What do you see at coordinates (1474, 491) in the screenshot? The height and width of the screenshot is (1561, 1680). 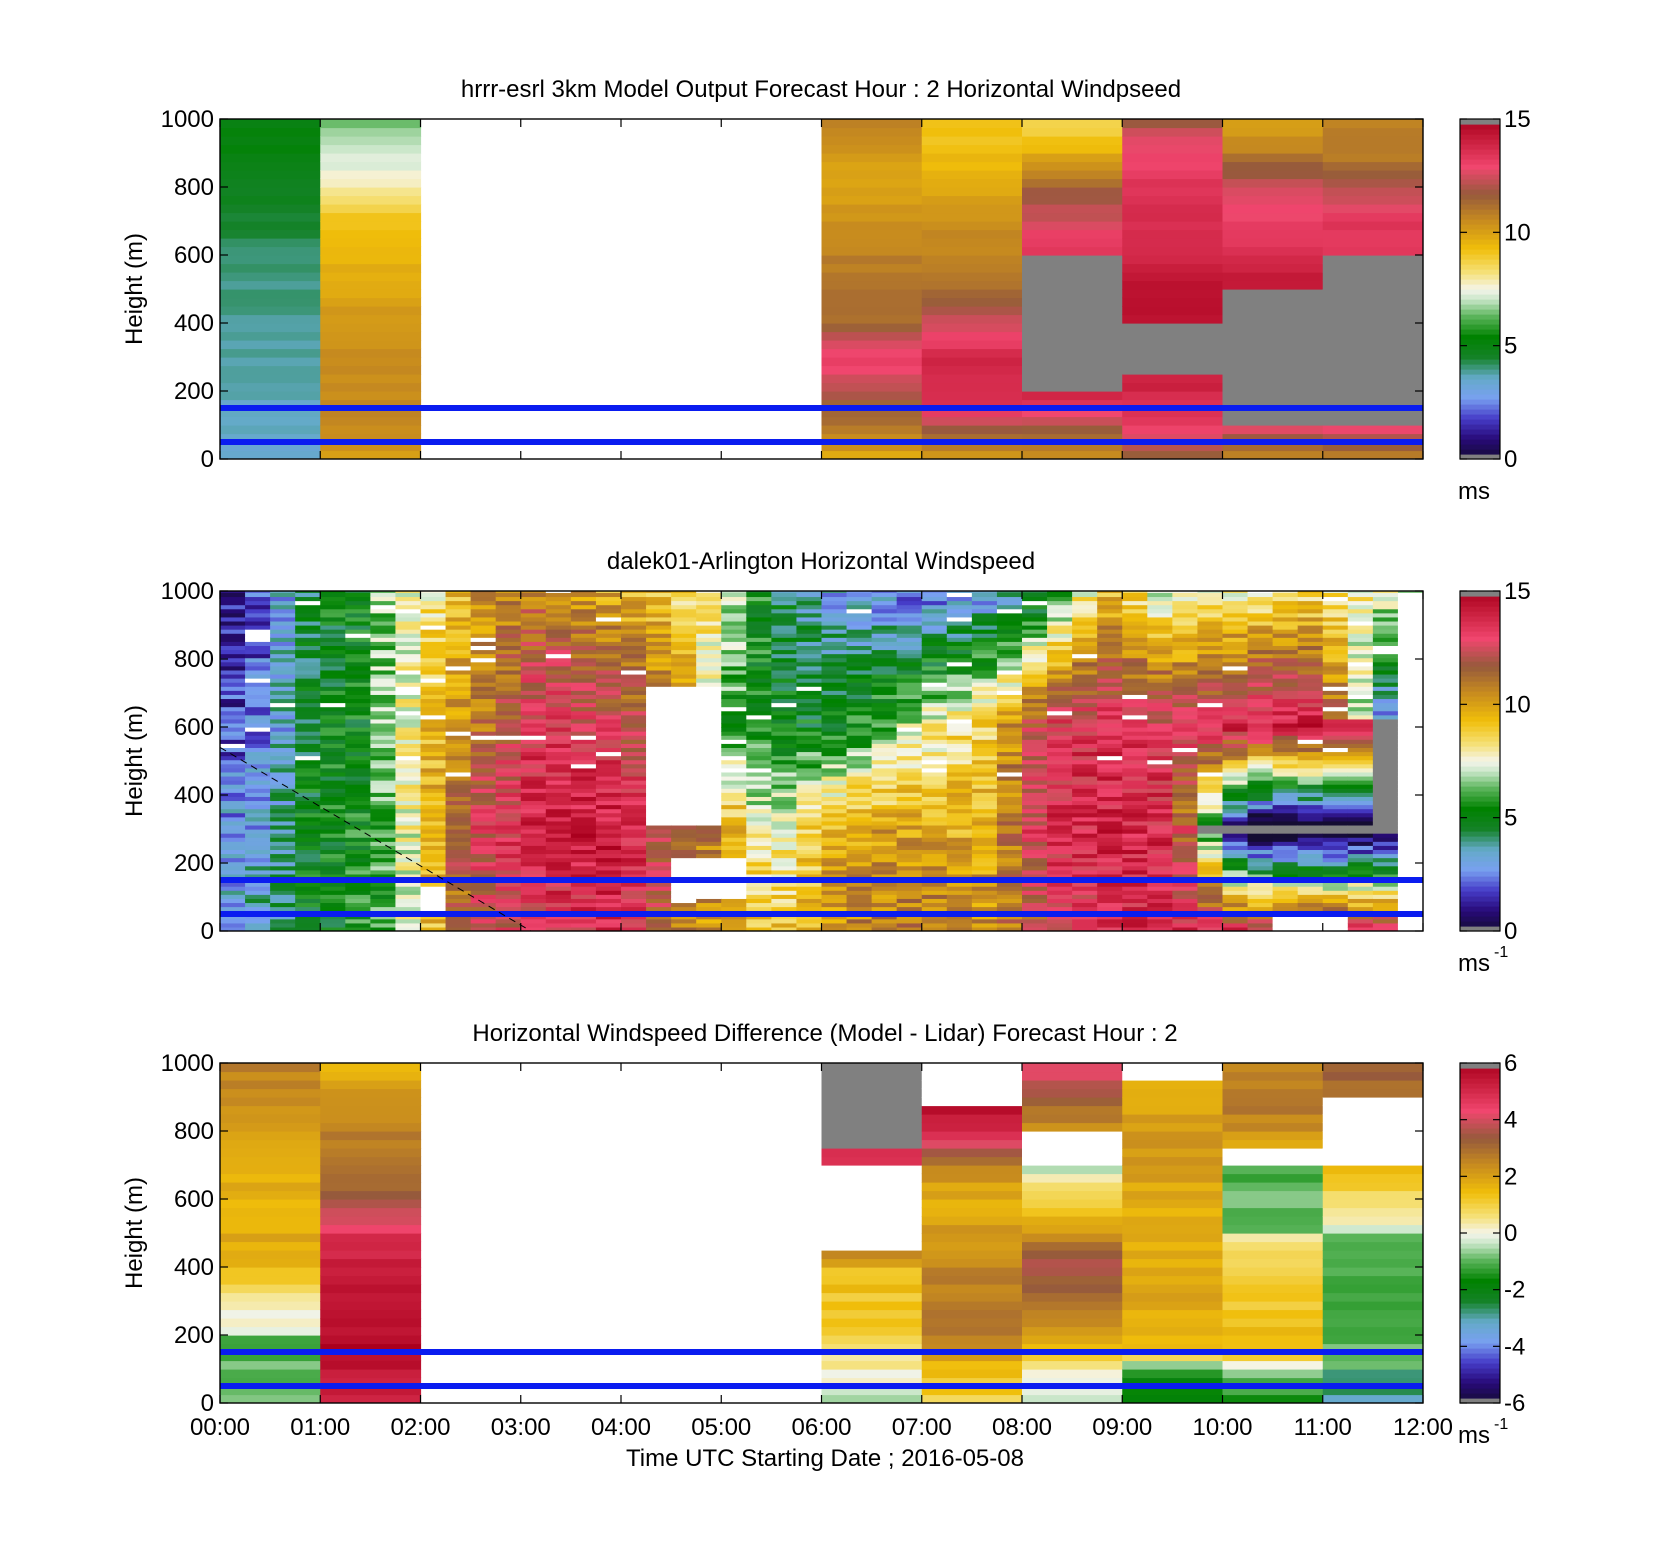 I see `colorbar-unit: ms` at bounding box center [1474, 491].